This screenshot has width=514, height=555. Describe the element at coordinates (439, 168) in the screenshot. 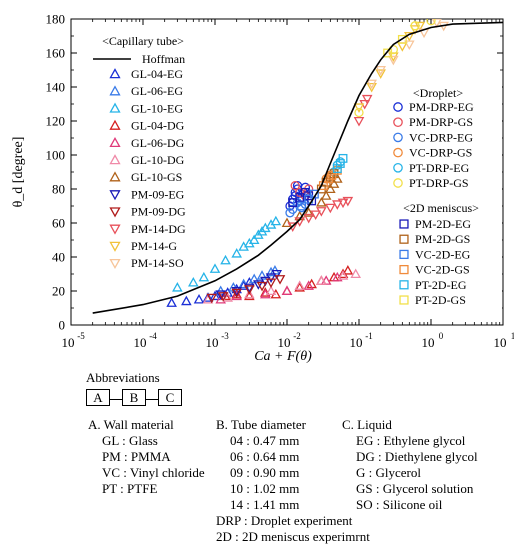

I see `legend-label: PT-DRP-EG` at that location.